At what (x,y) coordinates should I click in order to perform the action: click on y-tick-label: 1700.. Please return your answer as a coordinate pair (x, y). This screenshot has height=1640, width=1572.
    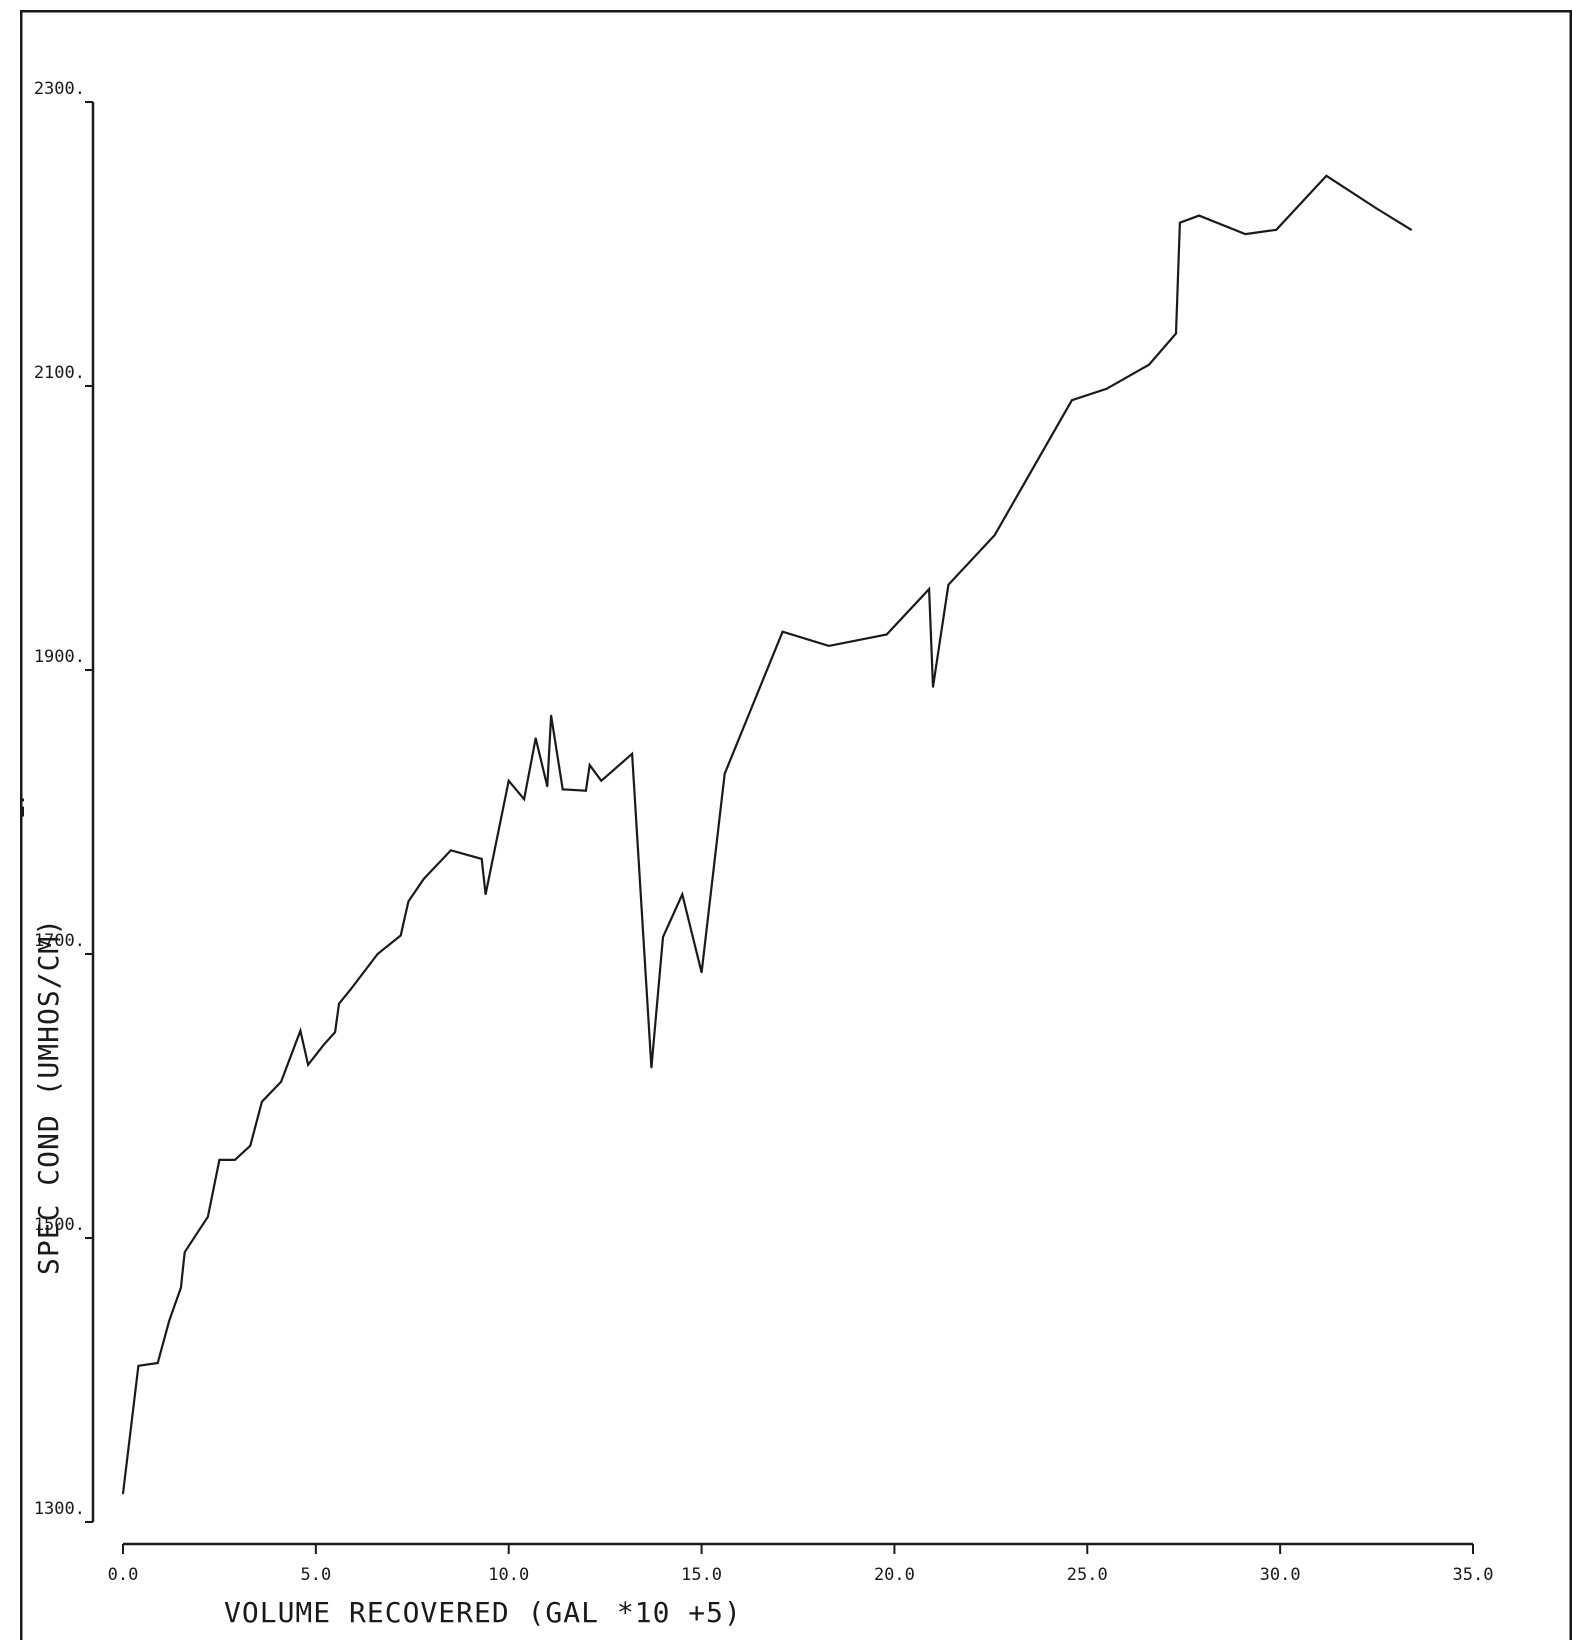
    Looking at the image, I should click on (59, 941).